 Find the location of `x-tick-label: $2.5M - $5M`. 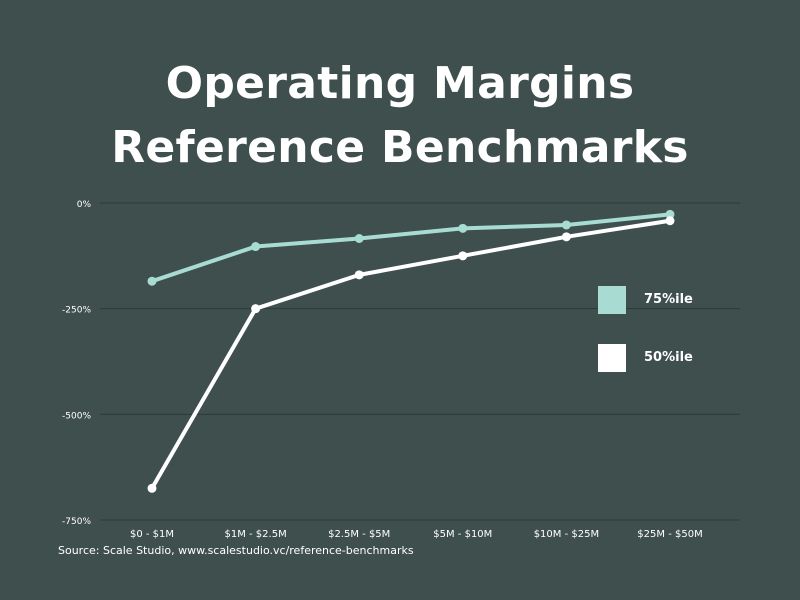

x-tick-label: $2.5M - $5M is located at coordinates (359, 534).